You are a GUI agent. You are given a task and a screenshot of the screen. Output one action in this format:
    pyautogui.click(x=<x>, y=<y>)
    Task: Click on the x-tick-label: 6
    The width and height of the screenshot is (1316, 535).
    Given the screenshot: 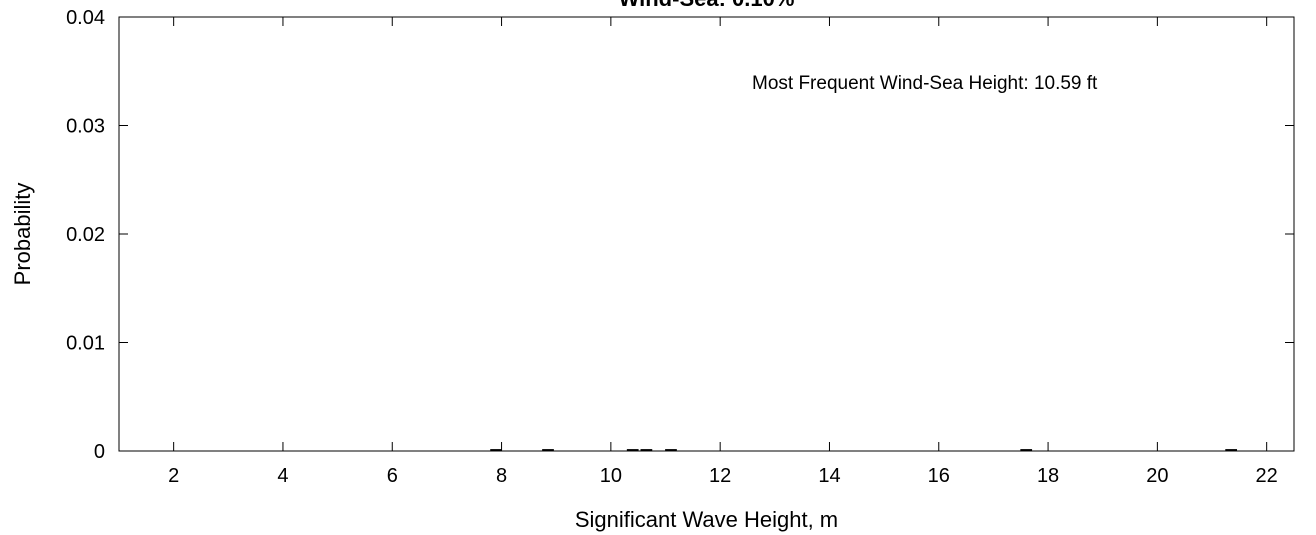 What is the action you would take?
    pyautogui.click(x=392, y=476)
    